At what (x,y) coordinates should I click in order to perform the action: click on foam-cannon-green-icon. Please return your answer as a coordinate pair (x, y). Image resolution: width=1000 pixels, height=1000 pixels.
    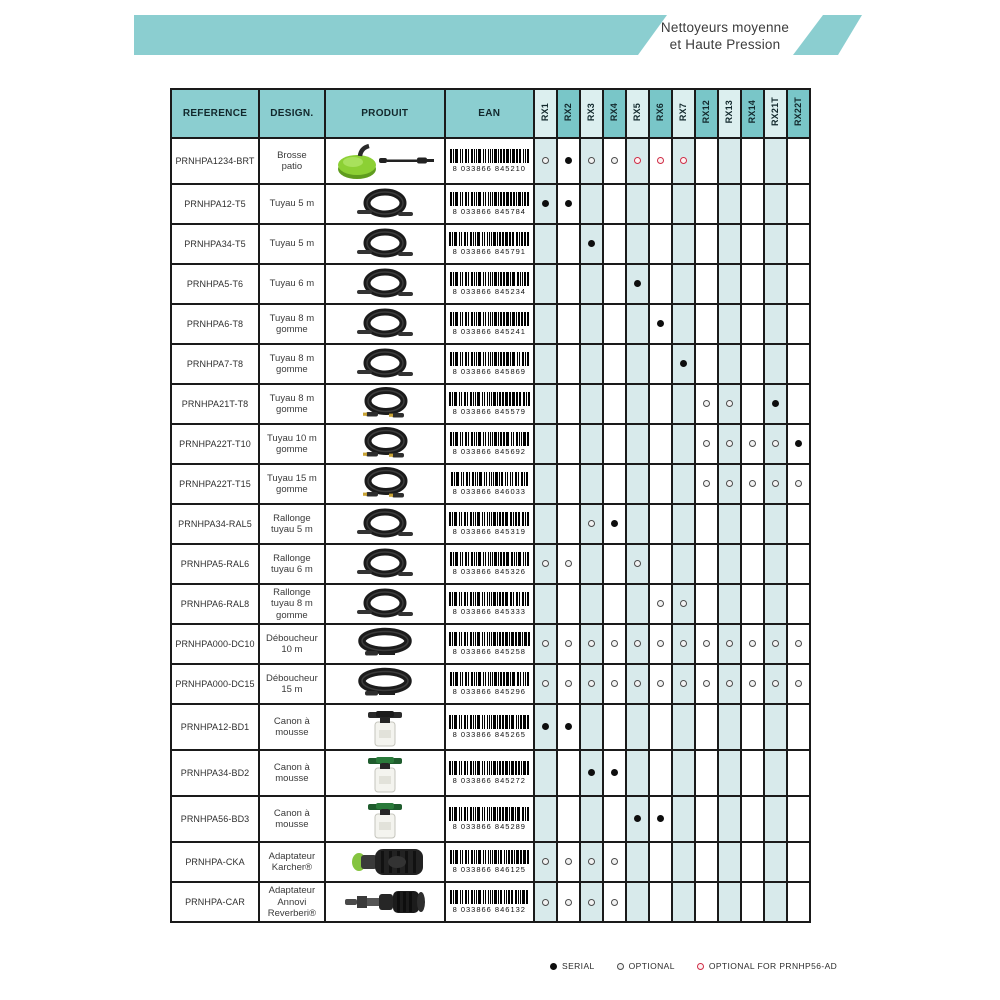
    Looking at the image, I should click on (384, 775).